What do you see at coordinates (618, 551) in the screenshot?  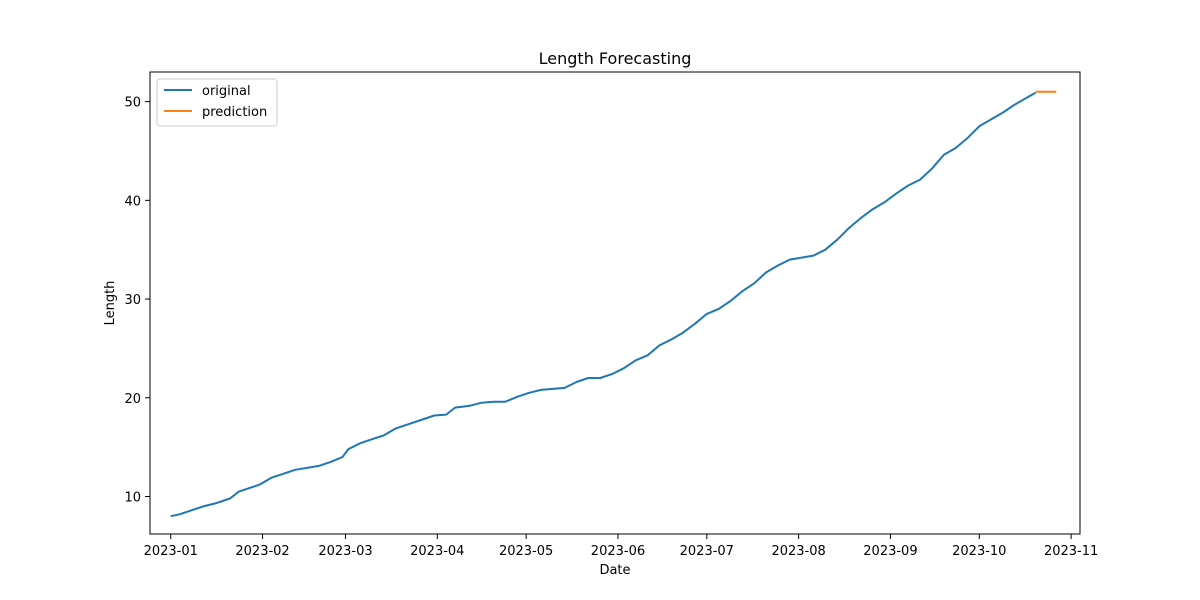 I see `x-tick-label-5: 2023-06` at bounding box center [618, 551].